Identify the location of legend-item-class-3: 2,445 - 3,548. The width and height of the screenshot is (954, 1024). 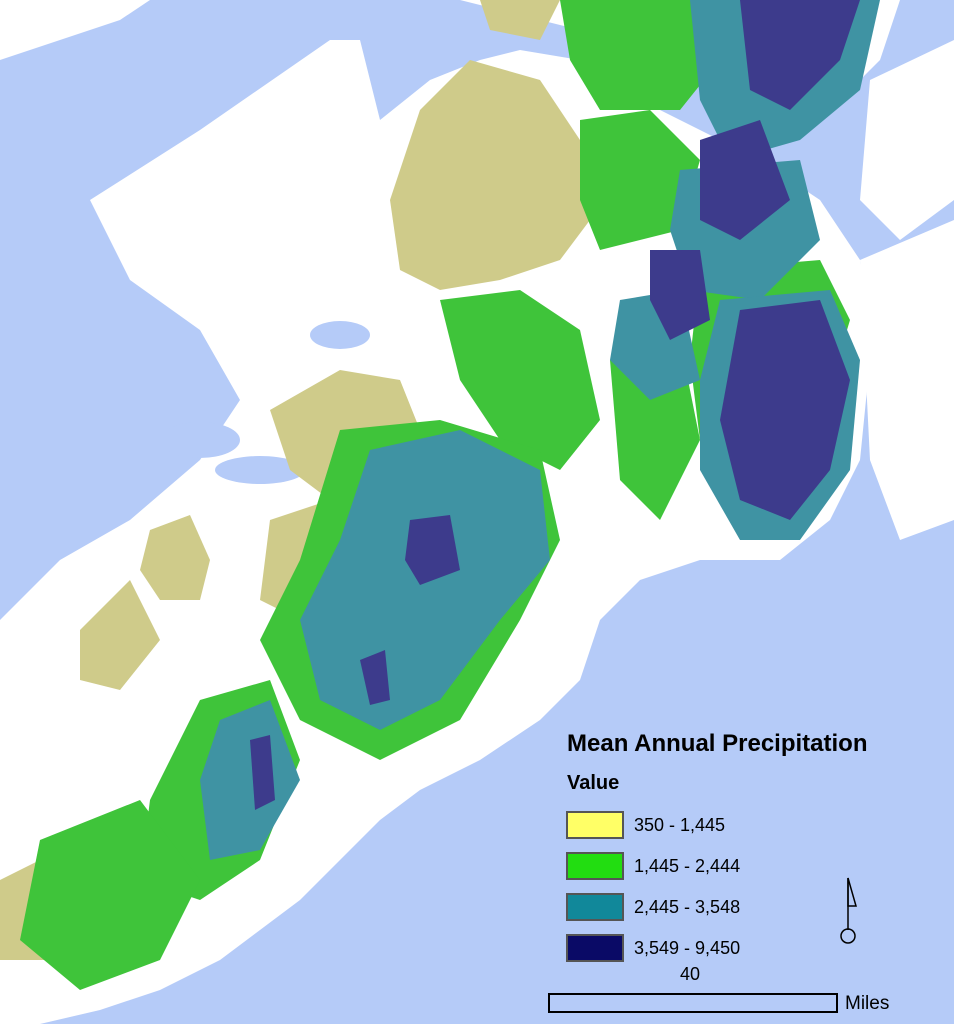
(653, 907).